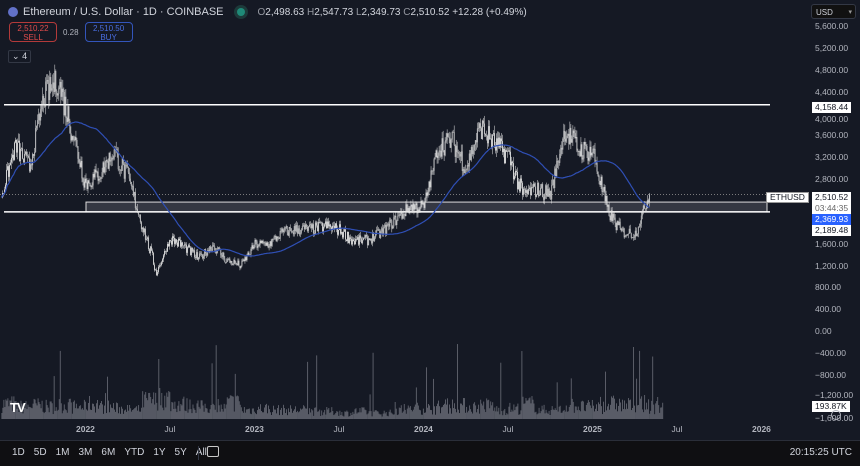 Image resolution: width=860 pixels, height=466 pixels. I want to click on range-button-1y: 1Y, so click(159, 452).